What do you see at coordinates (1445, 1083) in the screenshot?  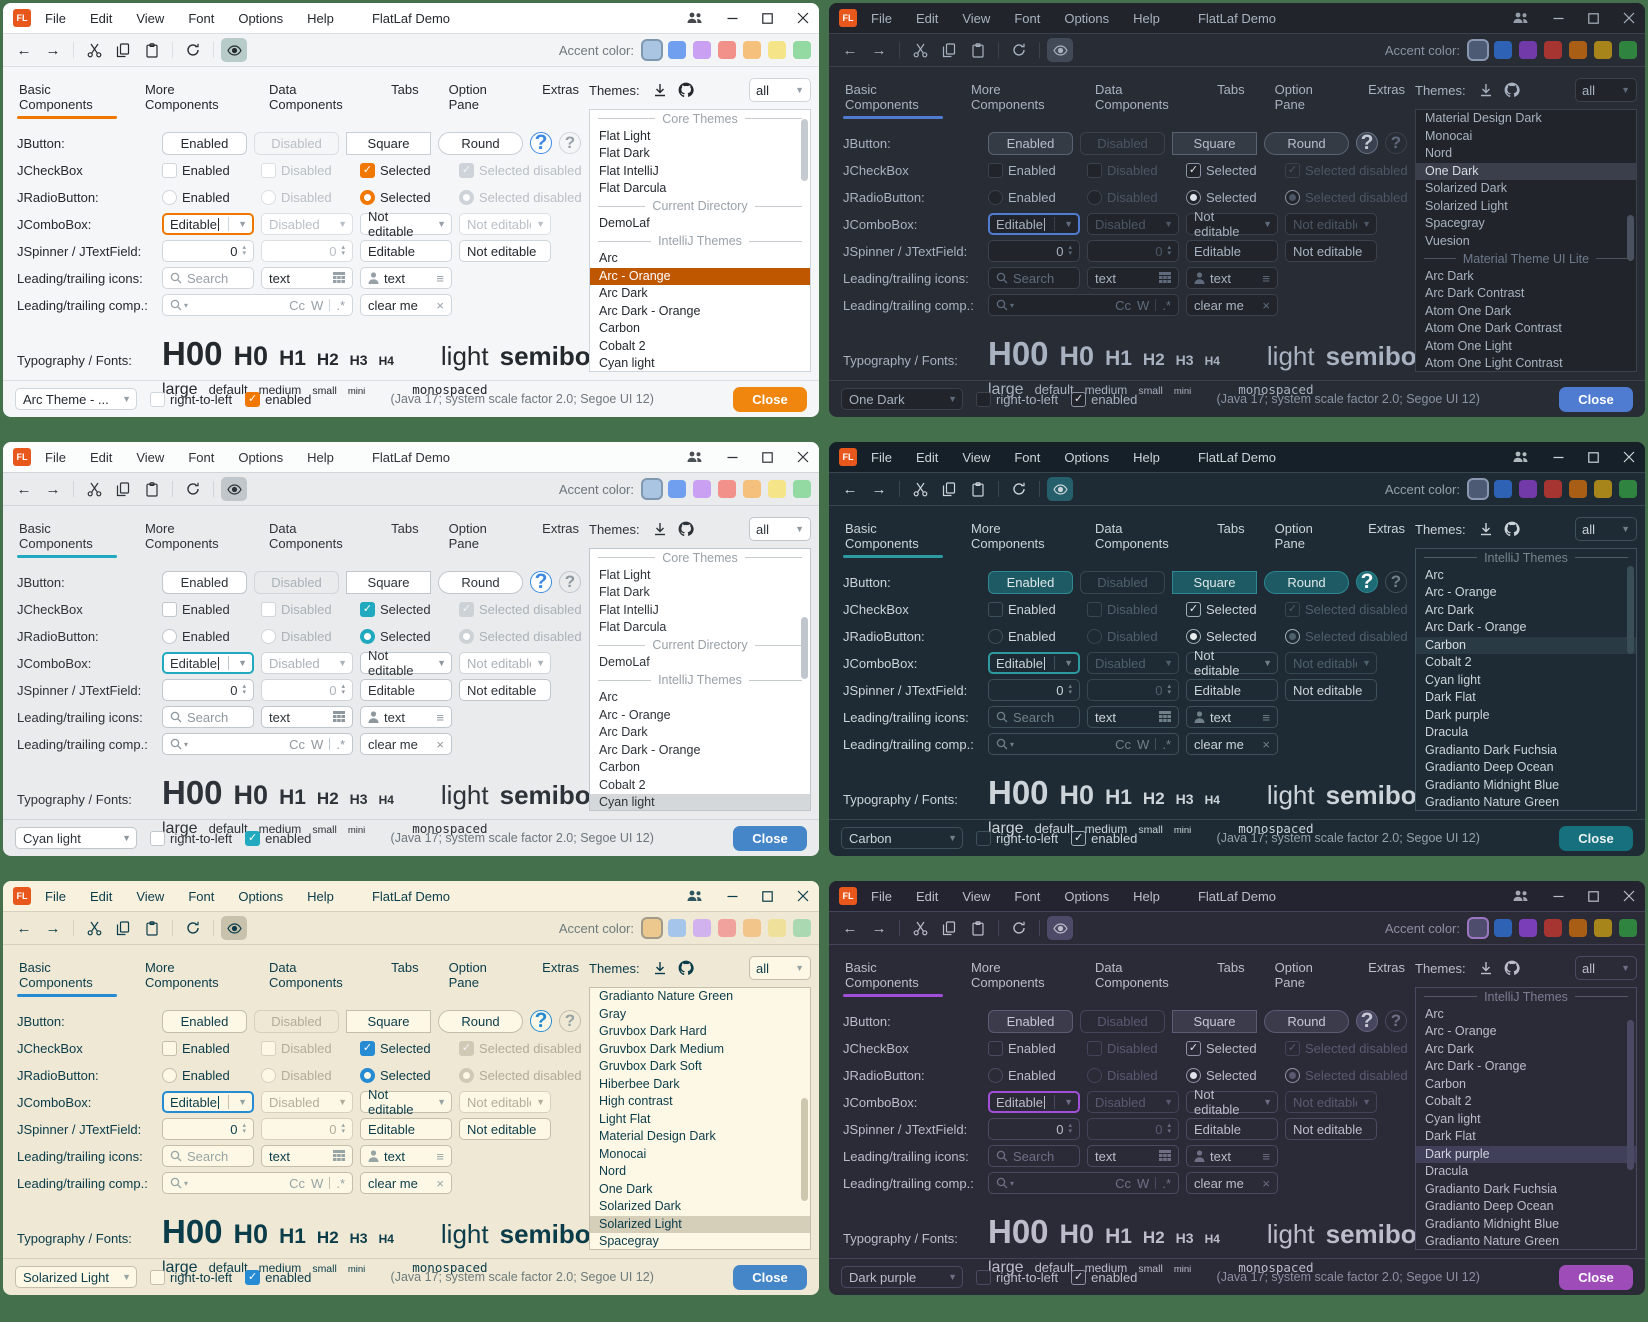 I see `theme-list-item: Carbon` at bounding box center [1445, 1083].